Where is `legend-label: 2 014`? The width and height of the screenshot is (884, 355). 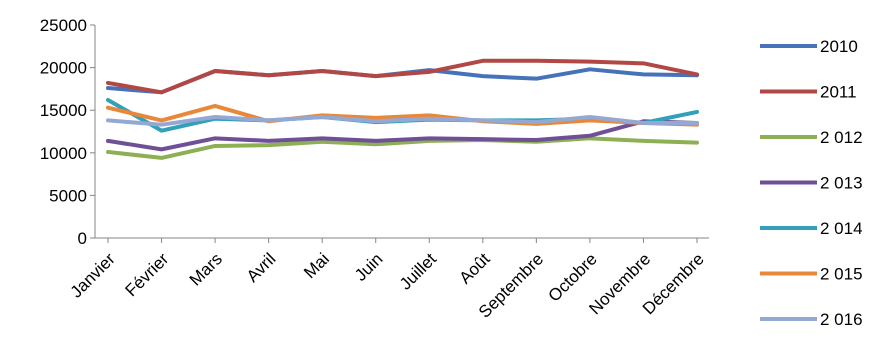 legend-label: 2 014 is located at coordinates (841, 228).